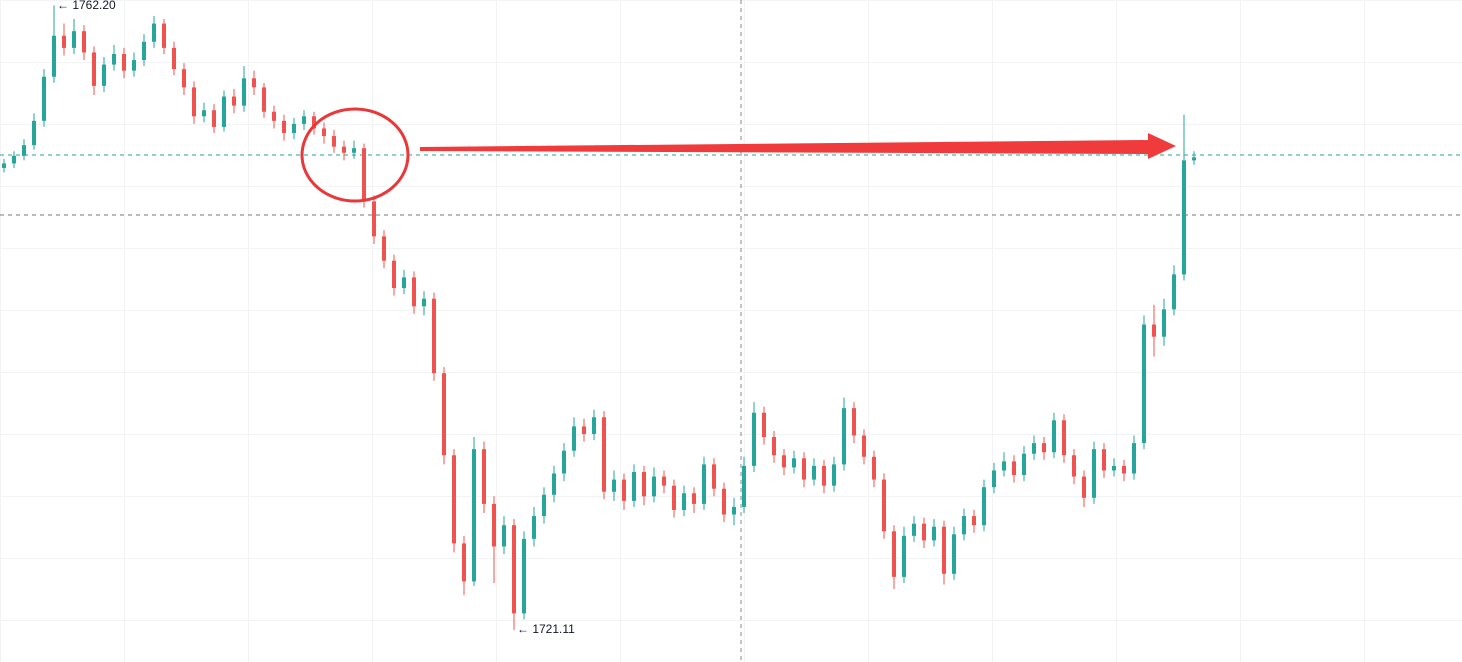  Describe the element at coordinates (1162, 146) in the screenshot. I see `arrow-head` at that location.